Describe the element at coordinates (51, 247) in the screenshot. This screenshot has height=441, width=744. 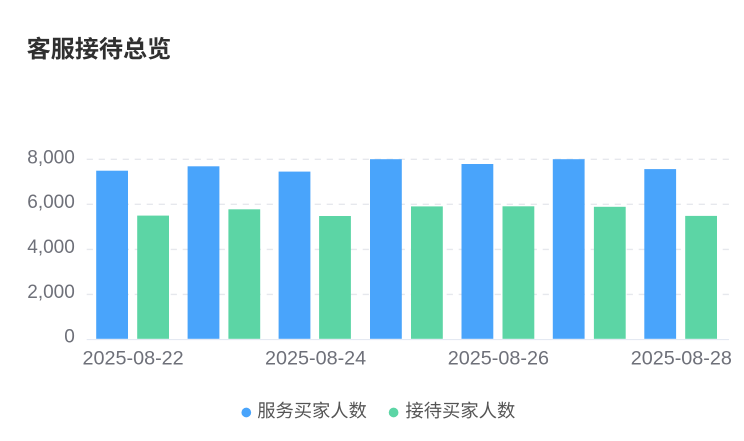
I see `svg-text: 4,000` at that location.